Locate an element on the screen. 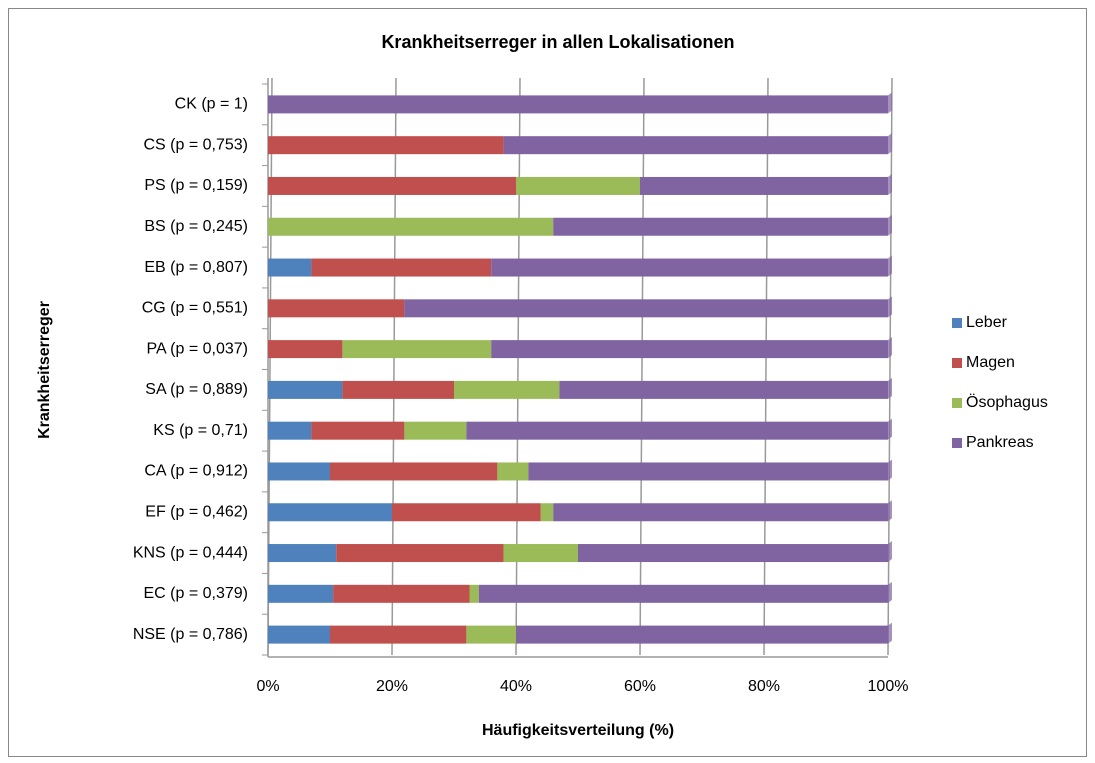  y-tick-label: BS (p = 0,245) is located at coordinates (196, 226).